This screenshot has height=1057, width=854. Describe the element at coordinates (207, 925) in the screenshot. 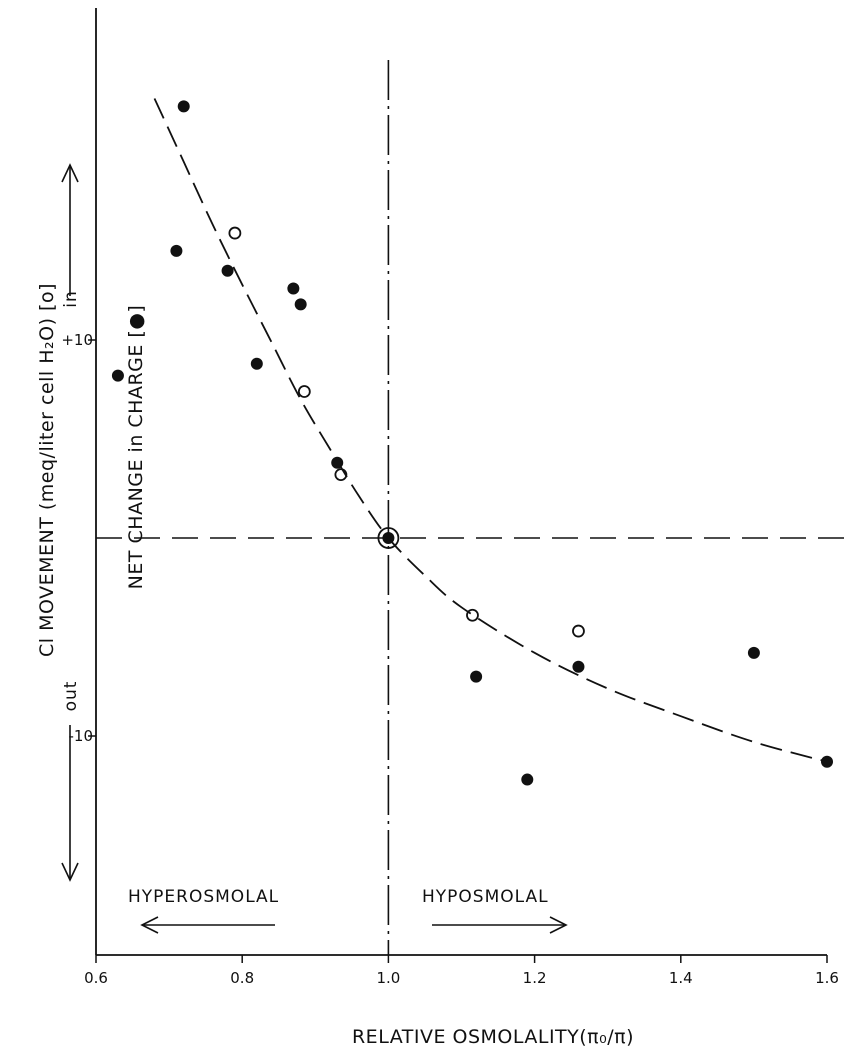

I see `hyperosmolal-arrow` at that location.